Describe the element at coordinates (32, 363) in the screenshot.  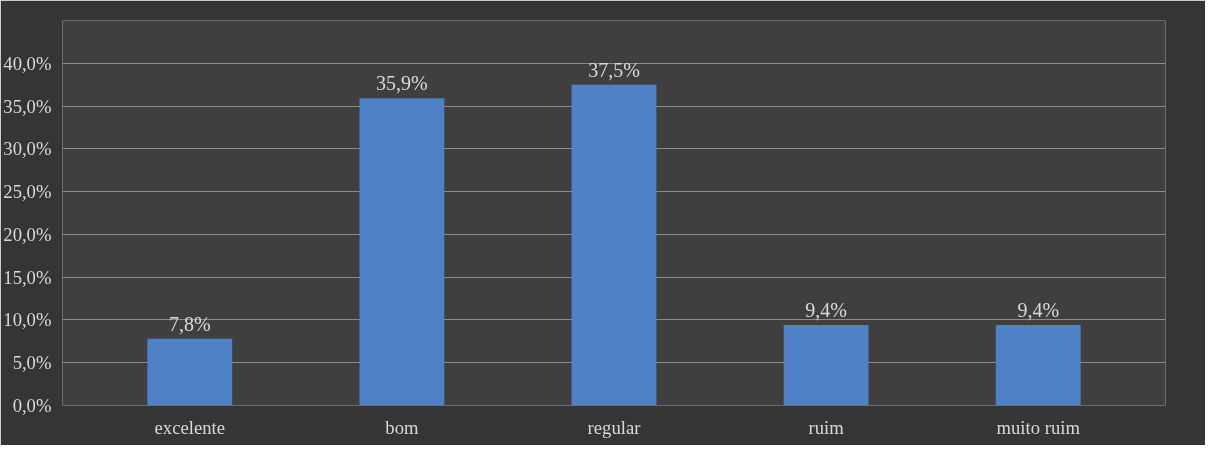
I see `y-tick-label: 5,0%` at that location.